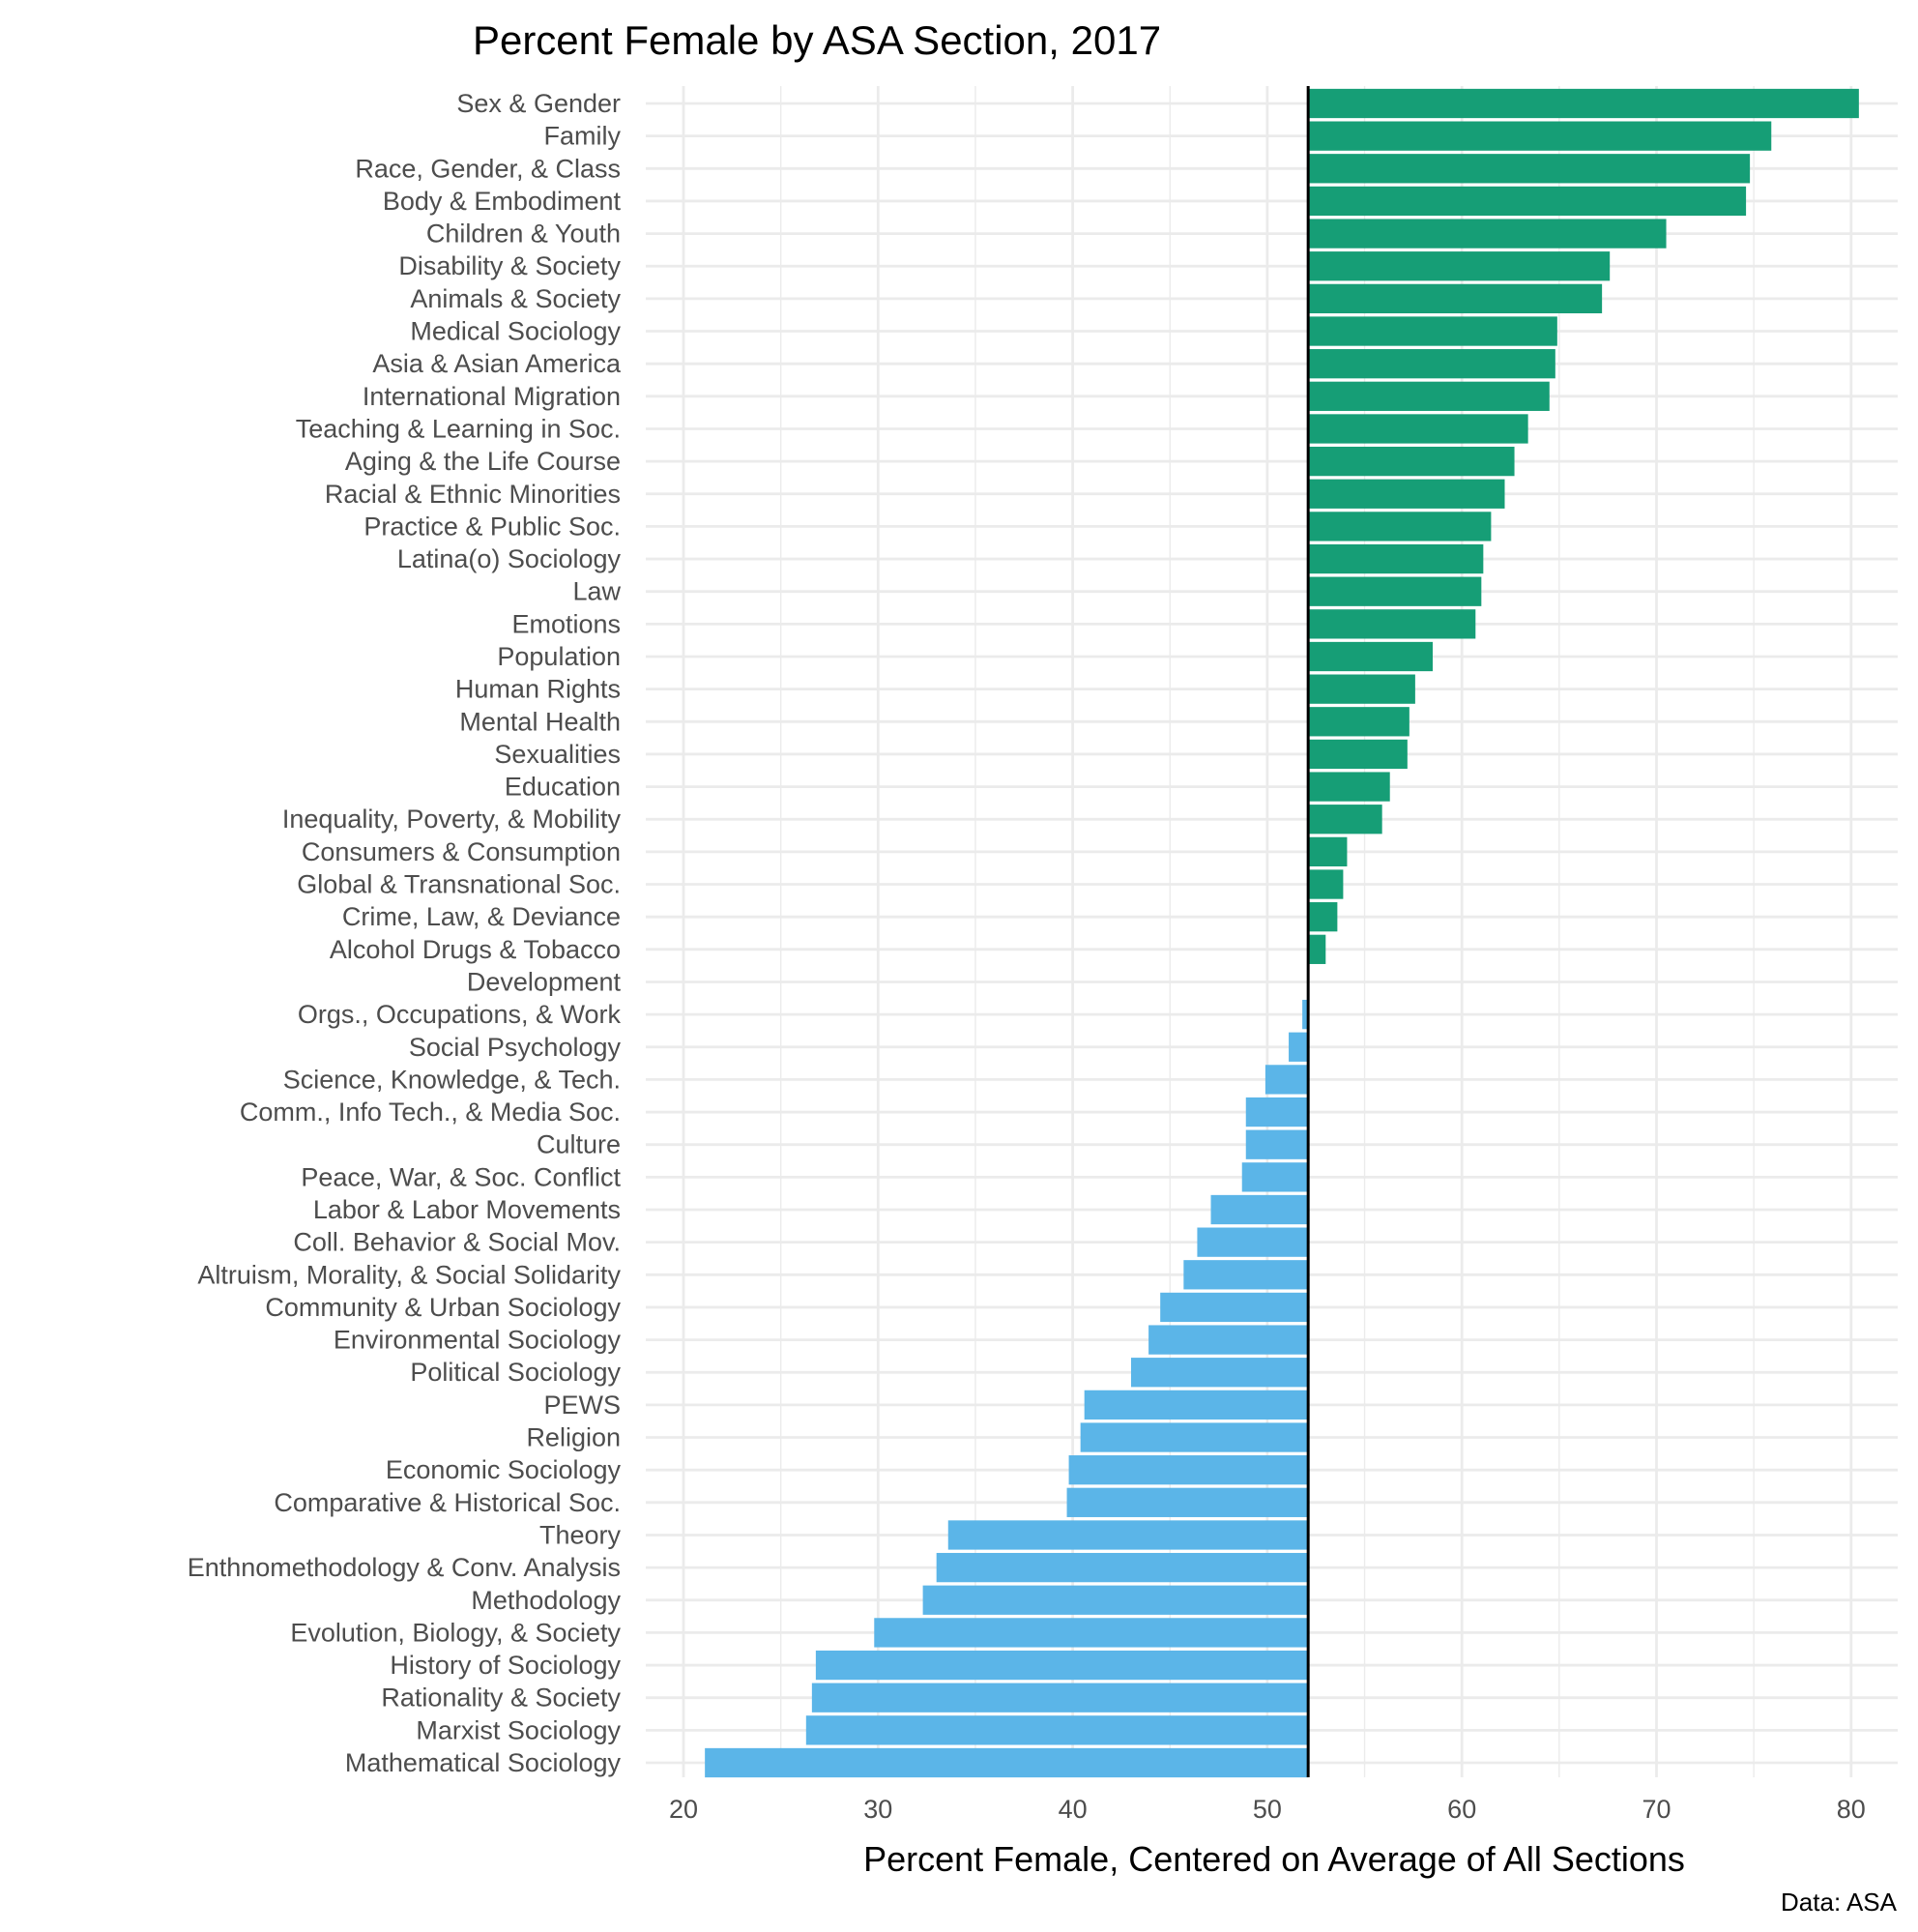 This screenshot has width=1918, height=1932. I want to click on y-tick-label: Sexualities, so click(557, 754).